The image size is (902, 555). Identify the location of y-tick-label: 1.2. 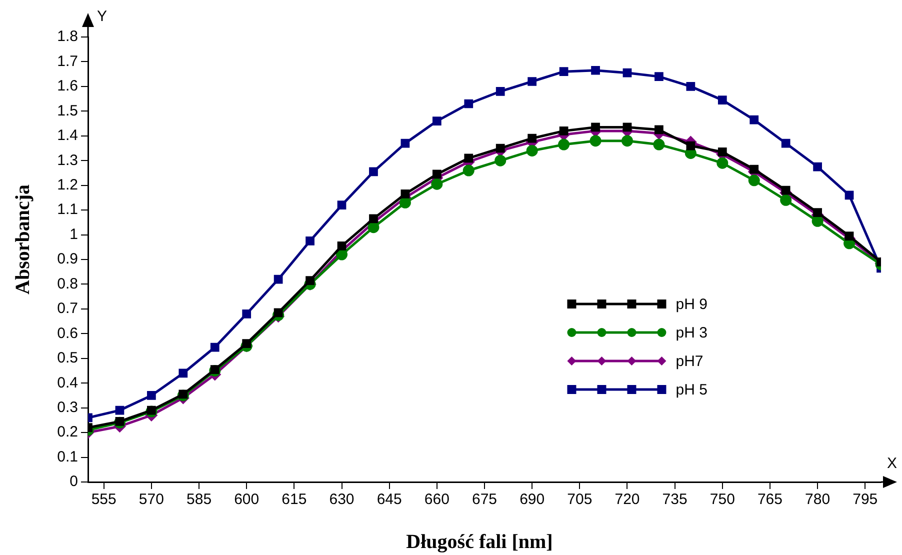
(67, 185).